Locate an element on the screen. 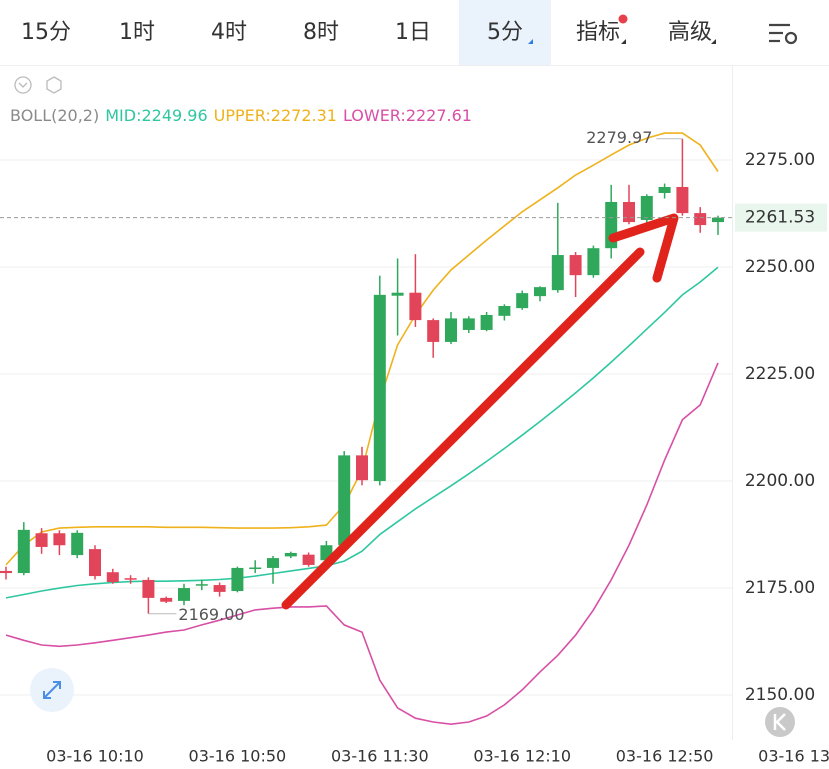  x-tick-label: 03-16 12:10 is located at coordinates (522, 756).